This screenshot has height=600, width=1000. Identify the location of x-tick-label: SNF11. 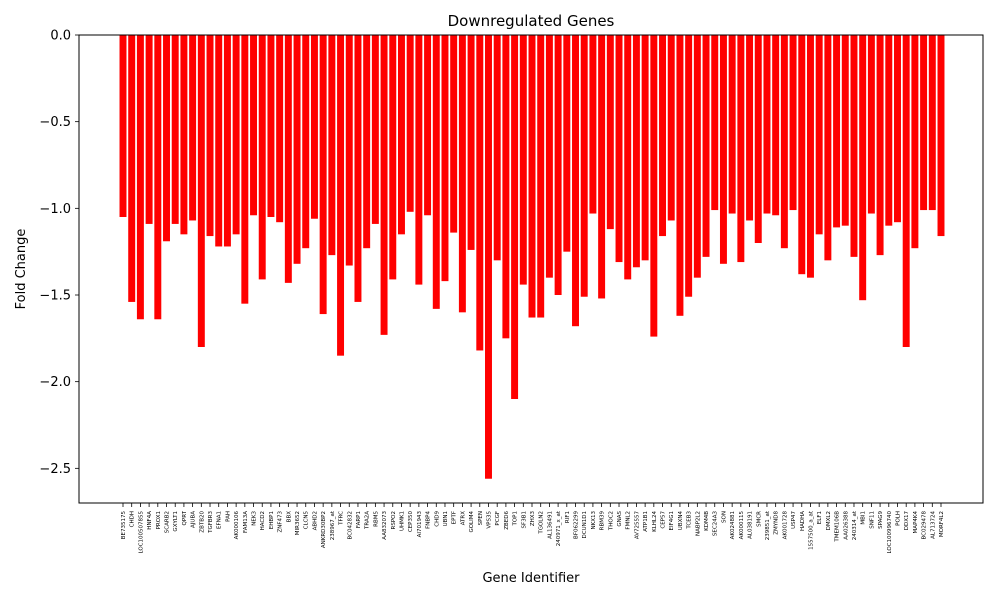
(872, 520).